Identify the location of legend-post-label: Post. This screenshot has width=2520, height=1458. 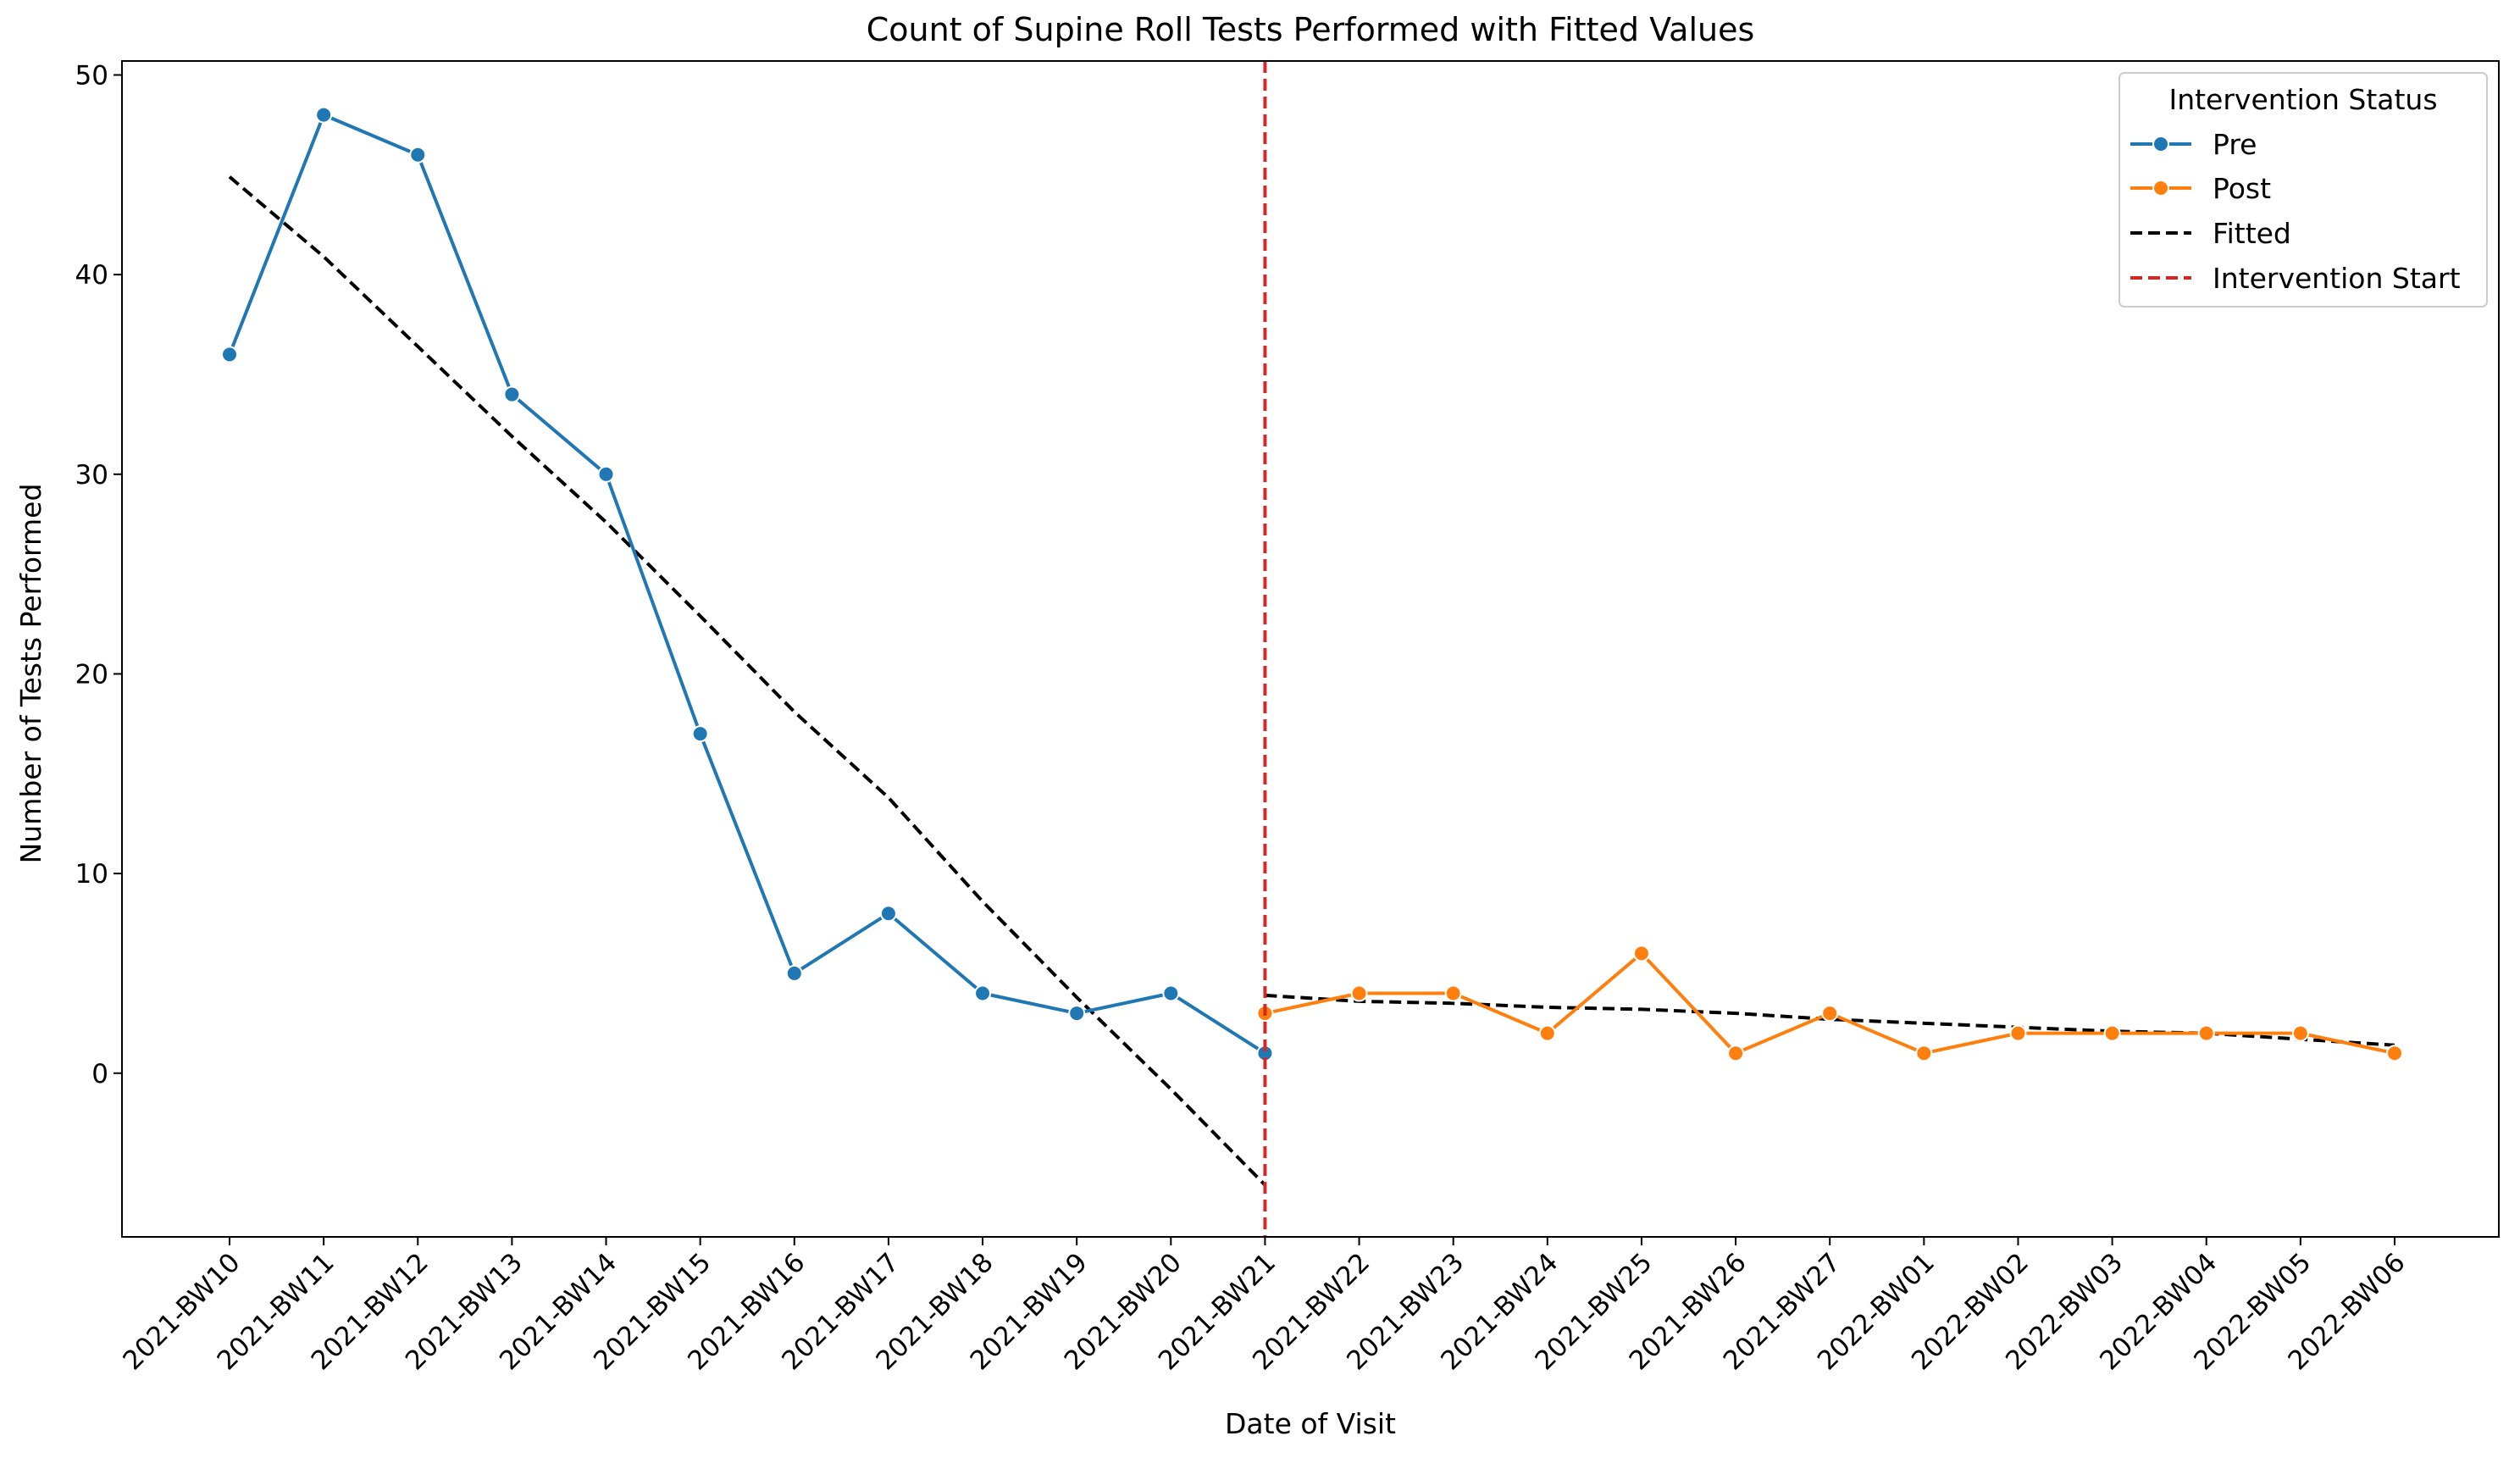
(2242, 189).